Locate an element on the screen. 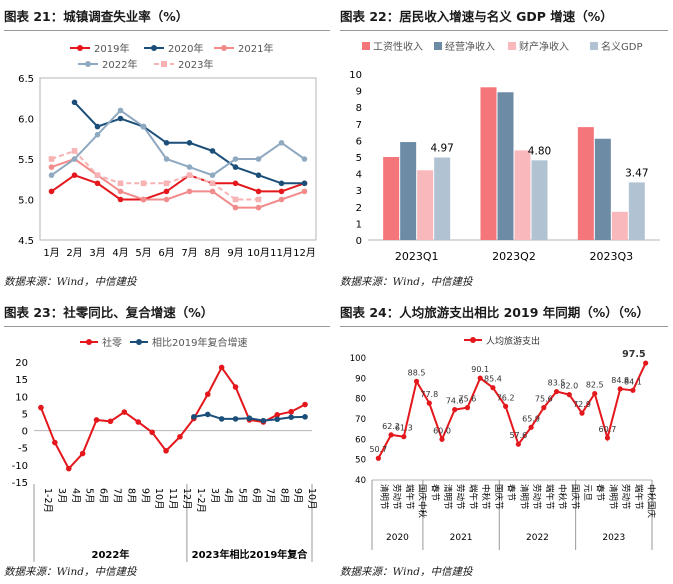  data-label: 76.2 is located at coordinates (506, 397).